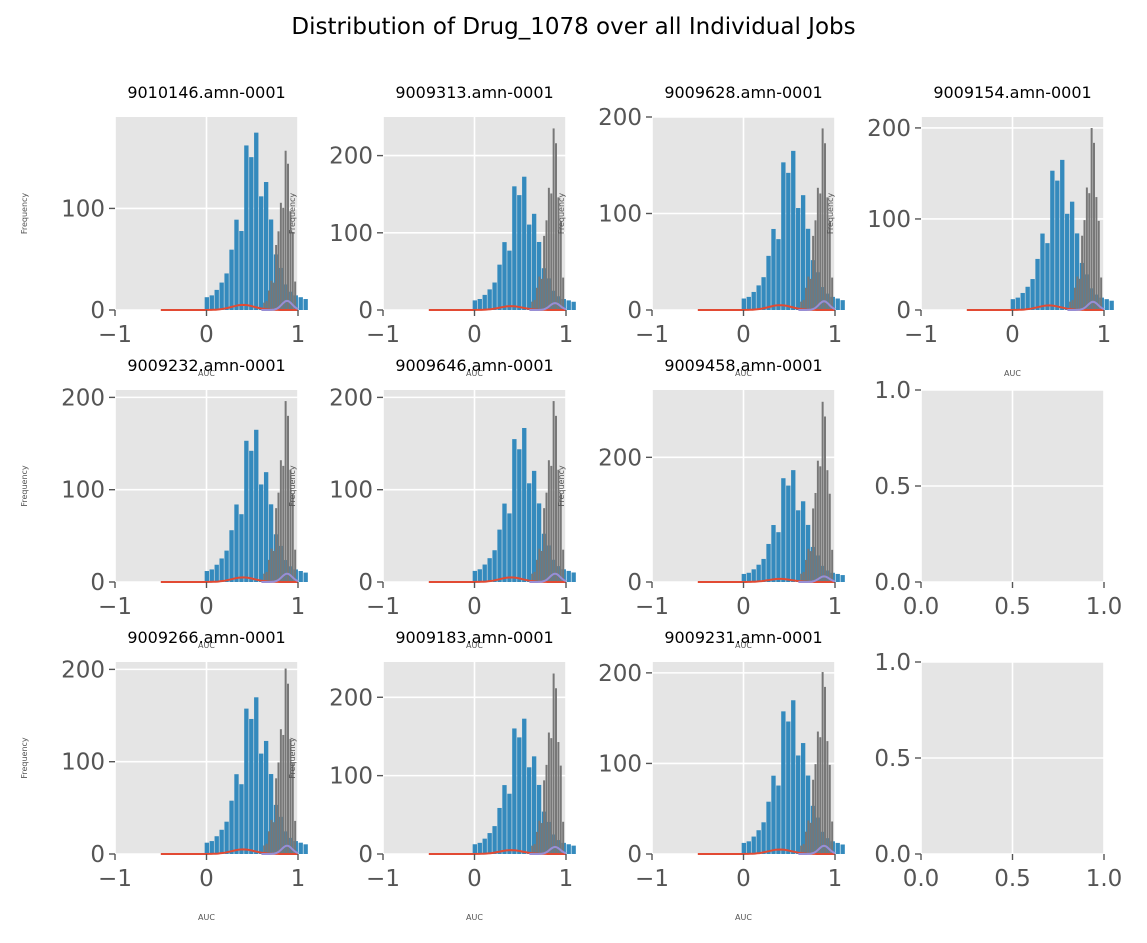 This screenshot has width=1147, height=943. Describe the element at coordinates (1012, 879) in the screenshot. I see `x-tick-label: 0.5` at that location.